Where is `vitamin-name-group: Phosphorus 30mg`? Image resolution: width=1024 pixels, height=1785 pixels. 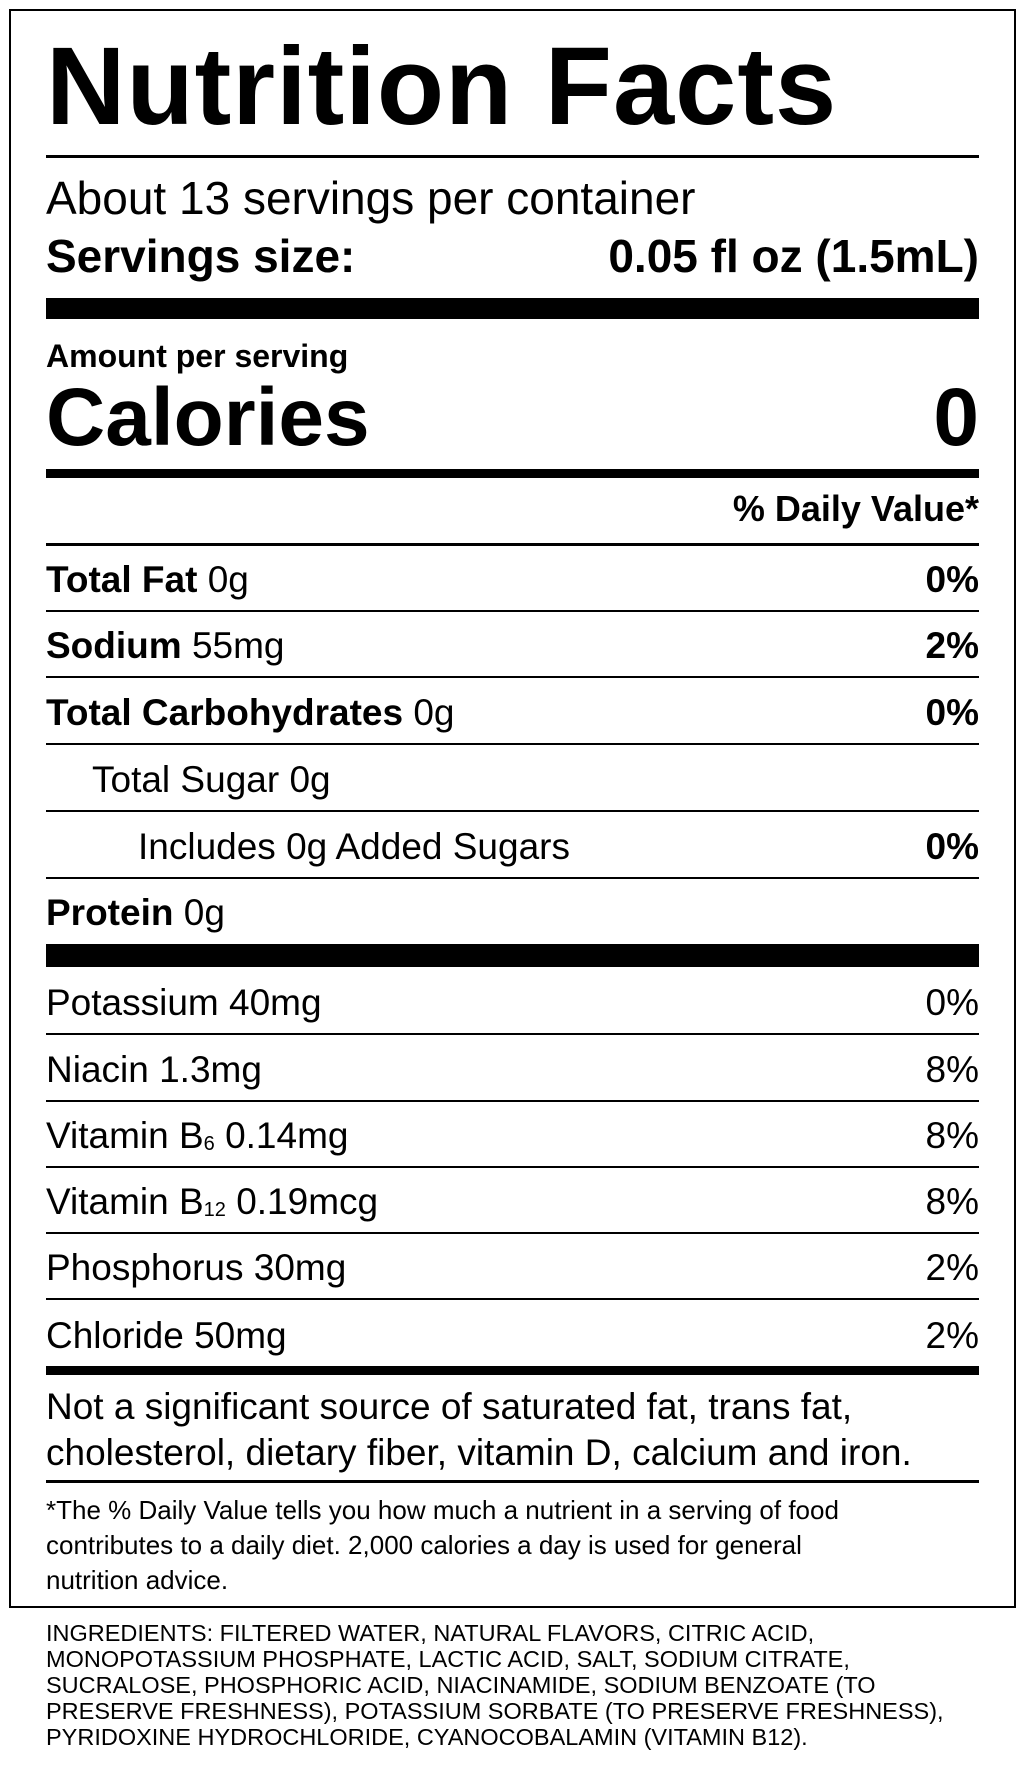 vitamin-name-group: Phosphorus 30mg is located at coordinates (196, 1268).